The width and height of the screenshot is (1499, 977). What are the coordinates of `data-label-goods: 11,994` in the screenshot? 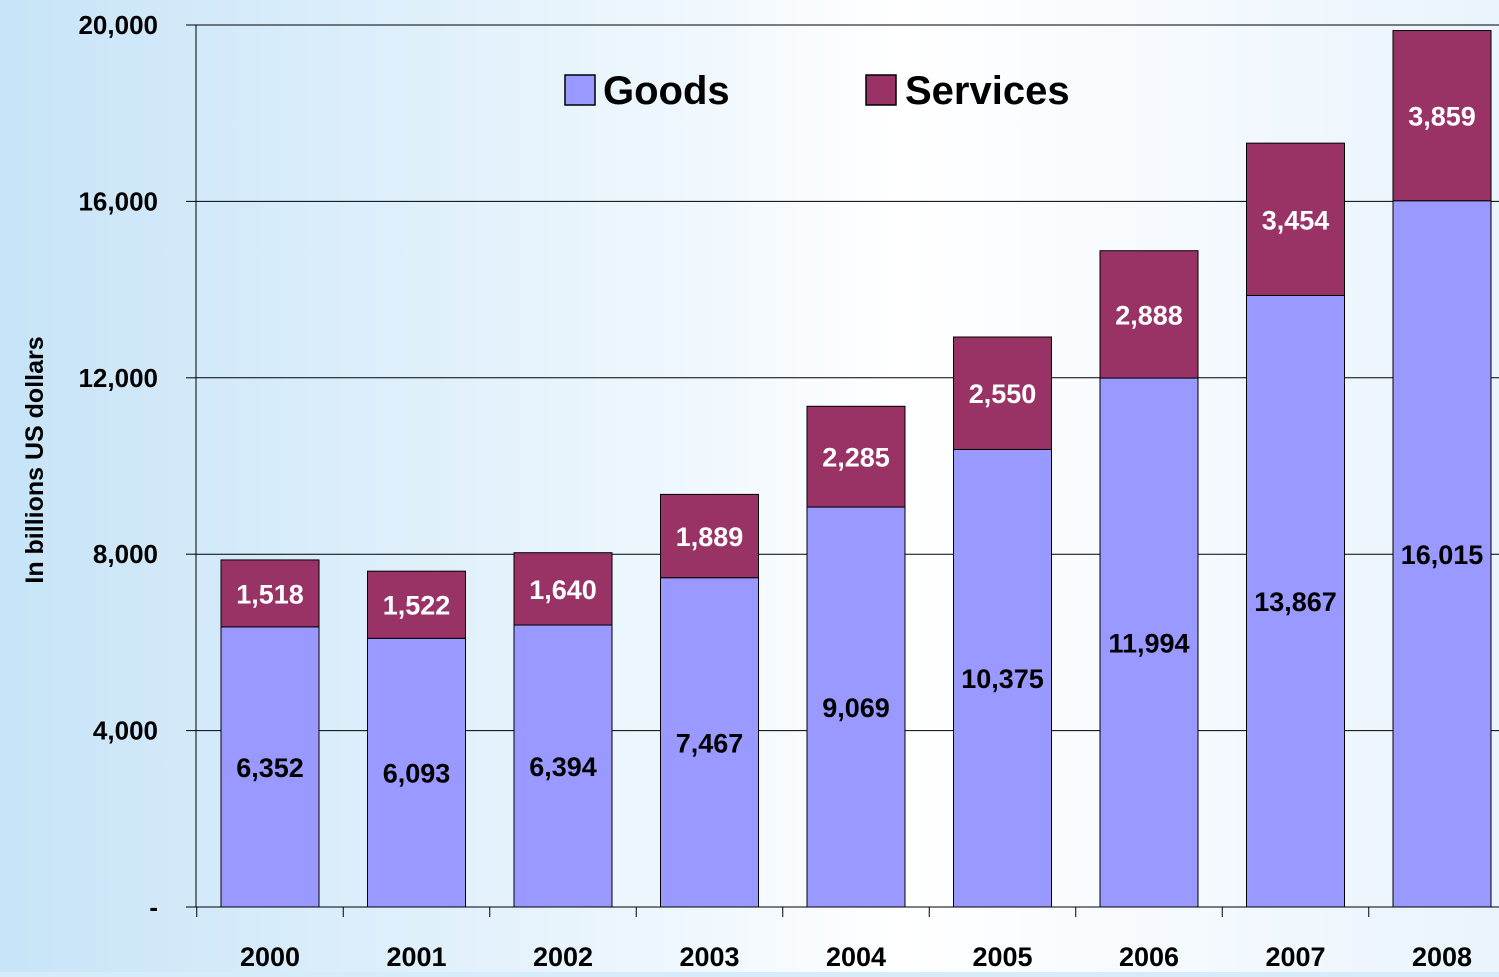 It's located at (1148, 644).